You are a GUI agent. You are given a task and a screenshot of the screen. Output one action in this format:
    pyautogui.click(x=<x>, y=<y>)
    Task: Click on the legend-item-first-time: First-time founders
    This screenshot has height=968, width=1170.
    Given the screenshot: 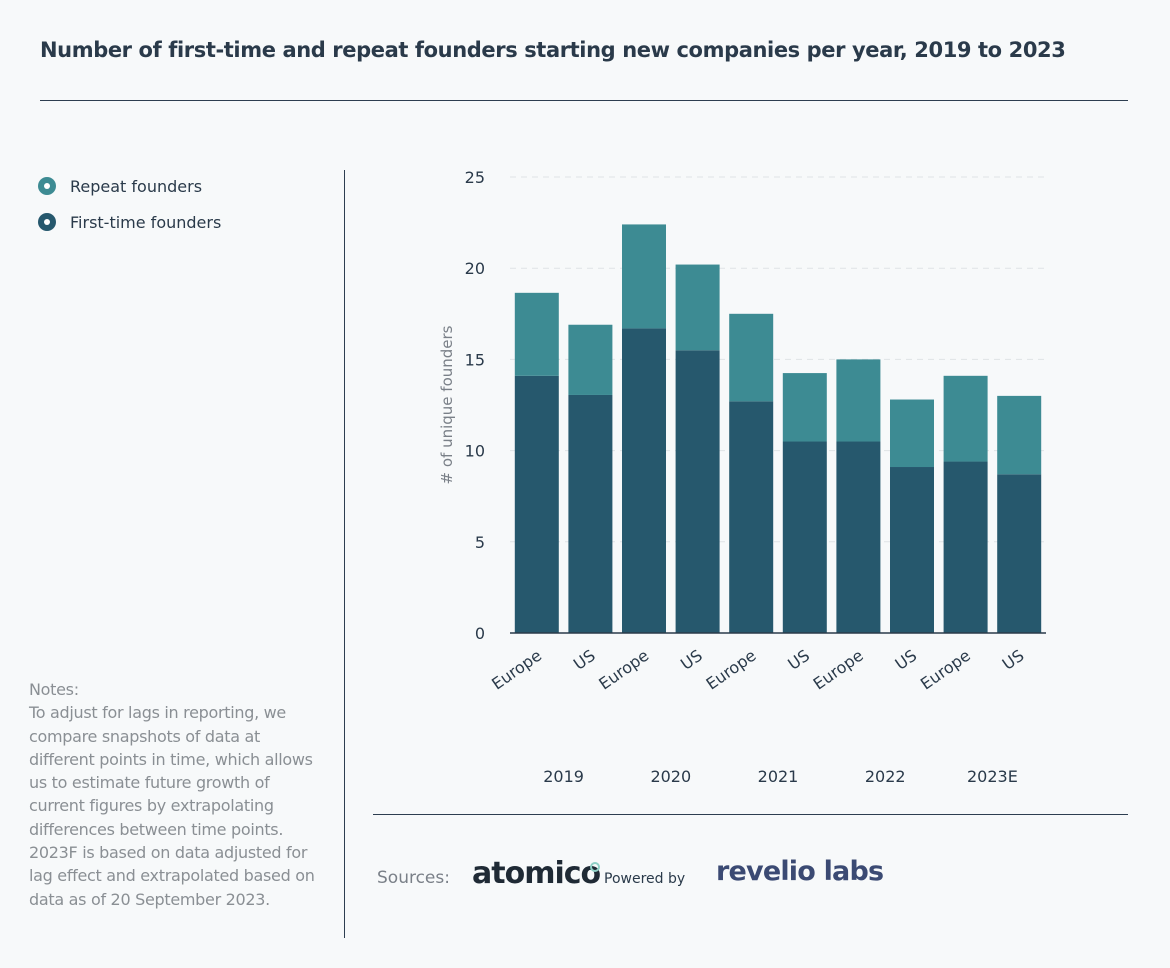 What is the action you would take?
    pyautogui.click(x=129, y=222)
    